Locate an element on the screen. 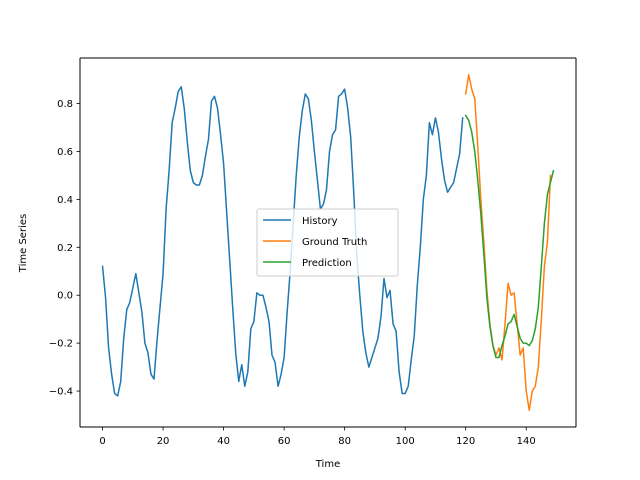 The image size is (640, 480). x-tick-label: 0 is located at coordinates (102, 441).